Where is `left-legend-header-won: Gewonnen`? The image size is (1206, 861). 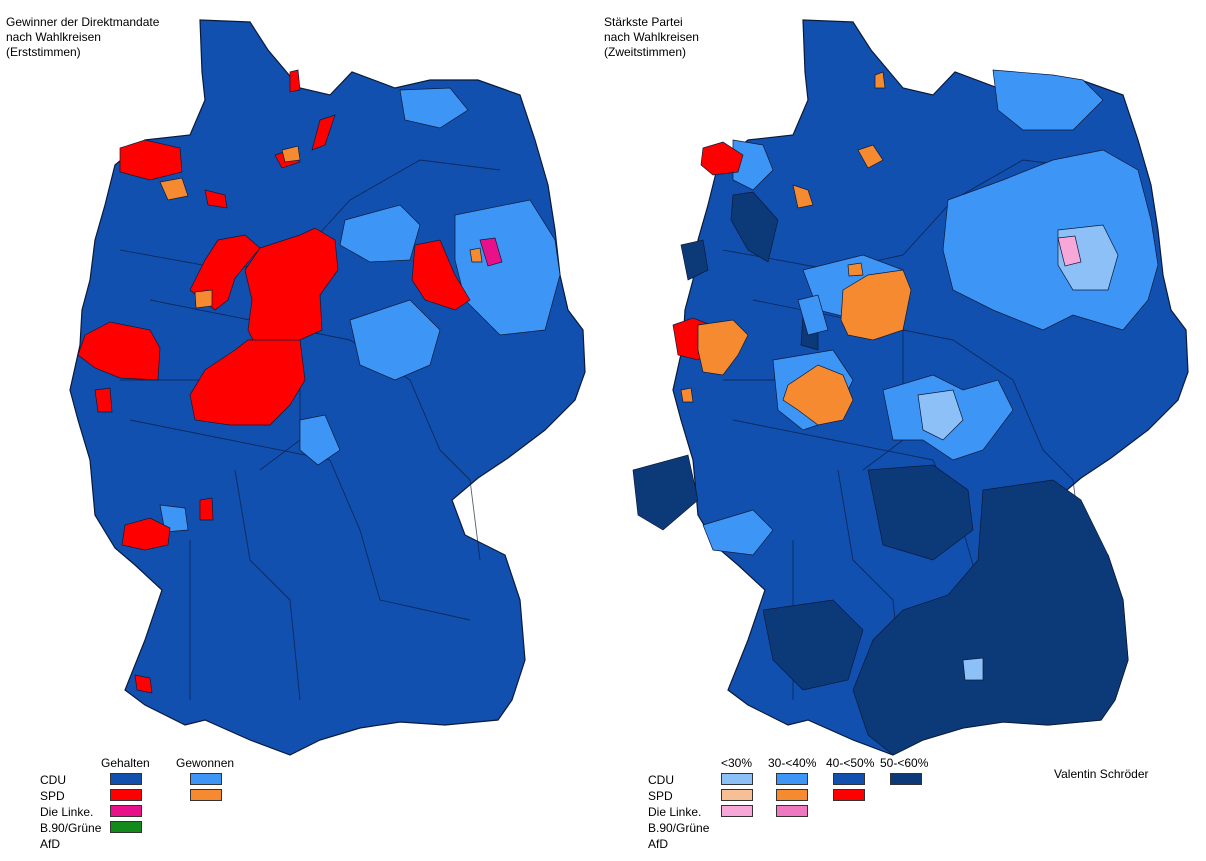 left-legend-header-won: Gewonnen is located at coordinates (205, 763).